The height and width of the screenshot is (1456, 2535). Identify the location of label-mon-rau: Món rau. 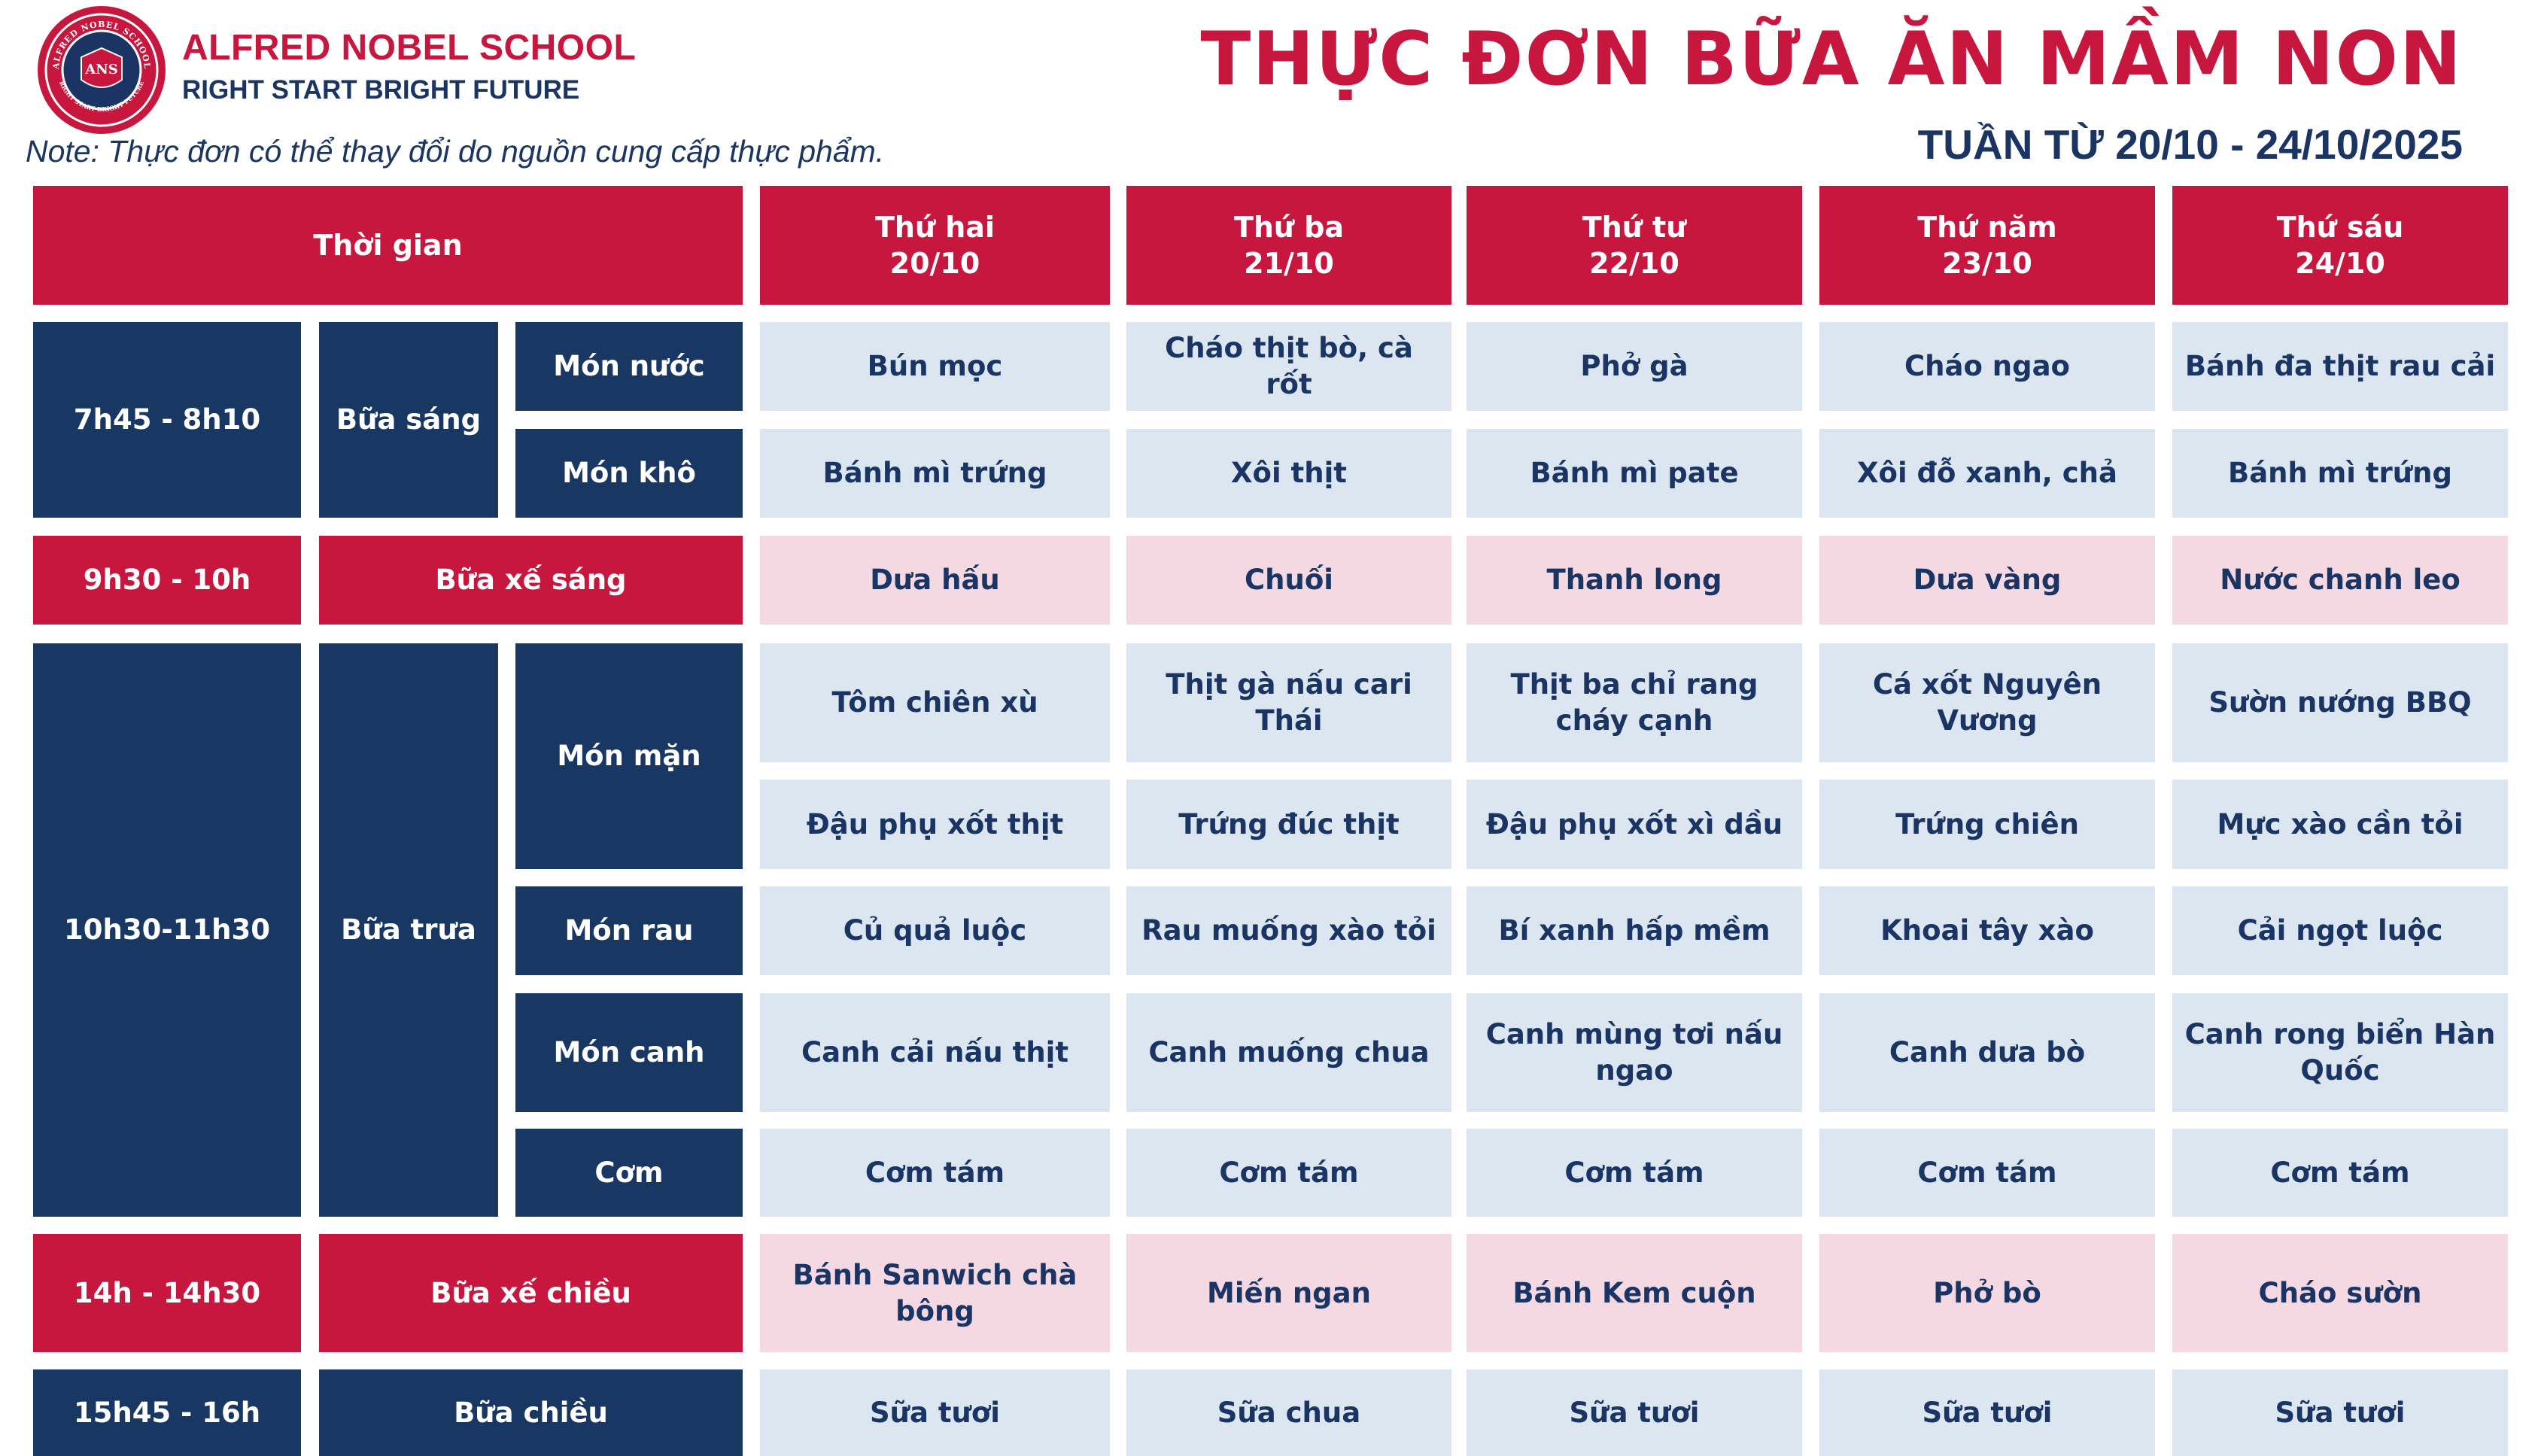
(629, 930).